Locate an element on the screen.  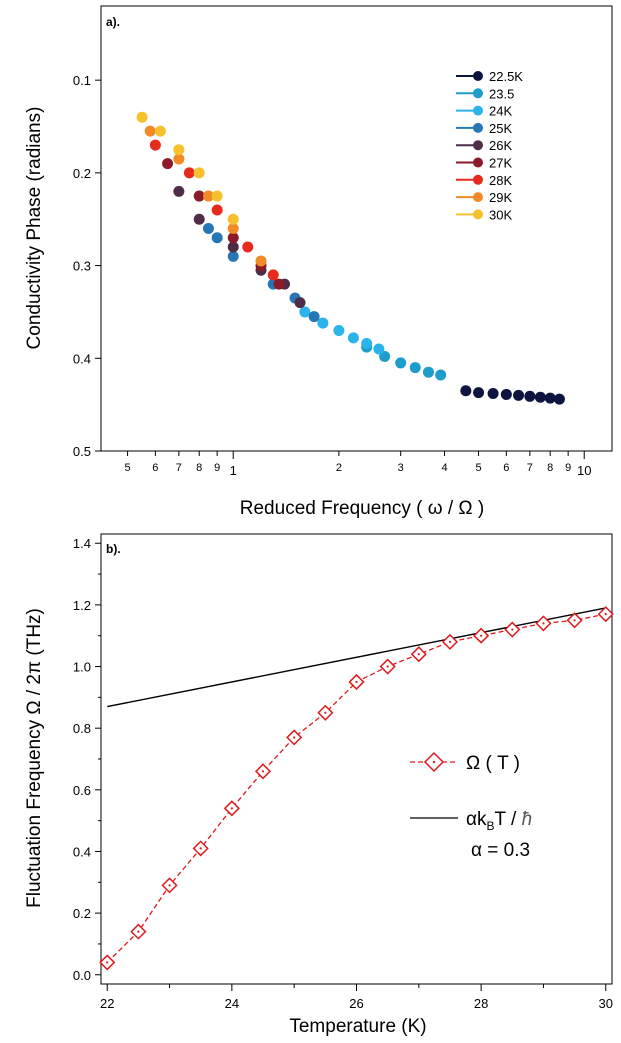
panel-a-y-tick-label: 0.4 is located at coordinates (82, 358).